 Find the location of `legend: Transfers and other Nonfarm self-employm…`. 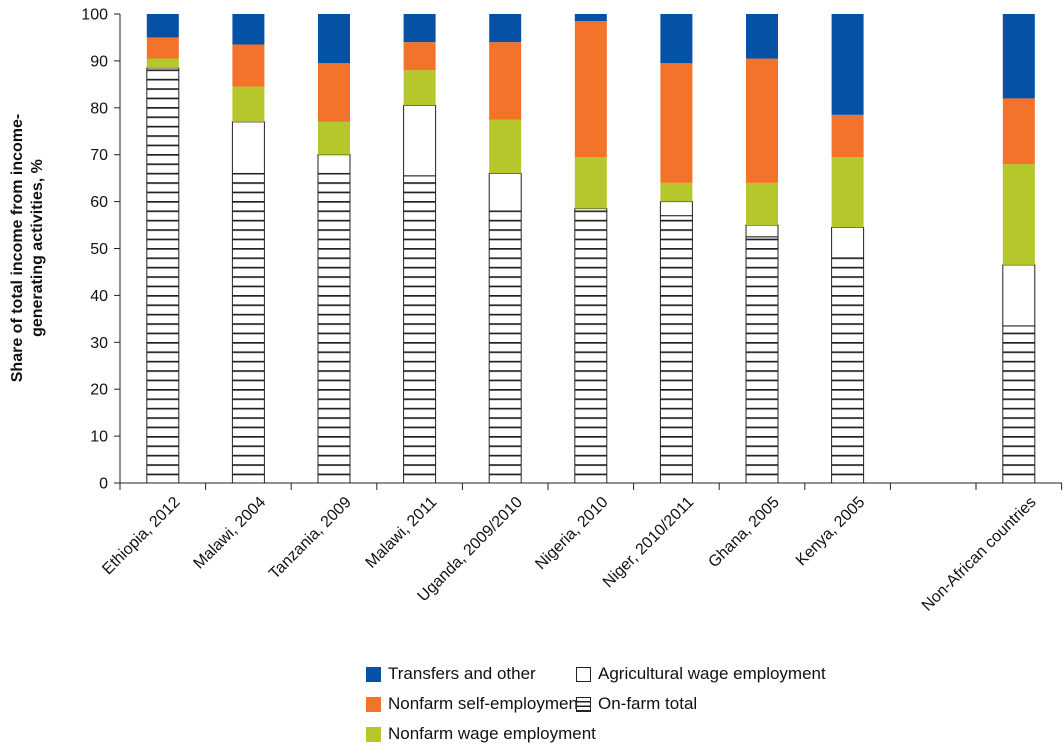

legend: Transfers and other Nonfarm self-employm… is located at coordinates (646, 706).